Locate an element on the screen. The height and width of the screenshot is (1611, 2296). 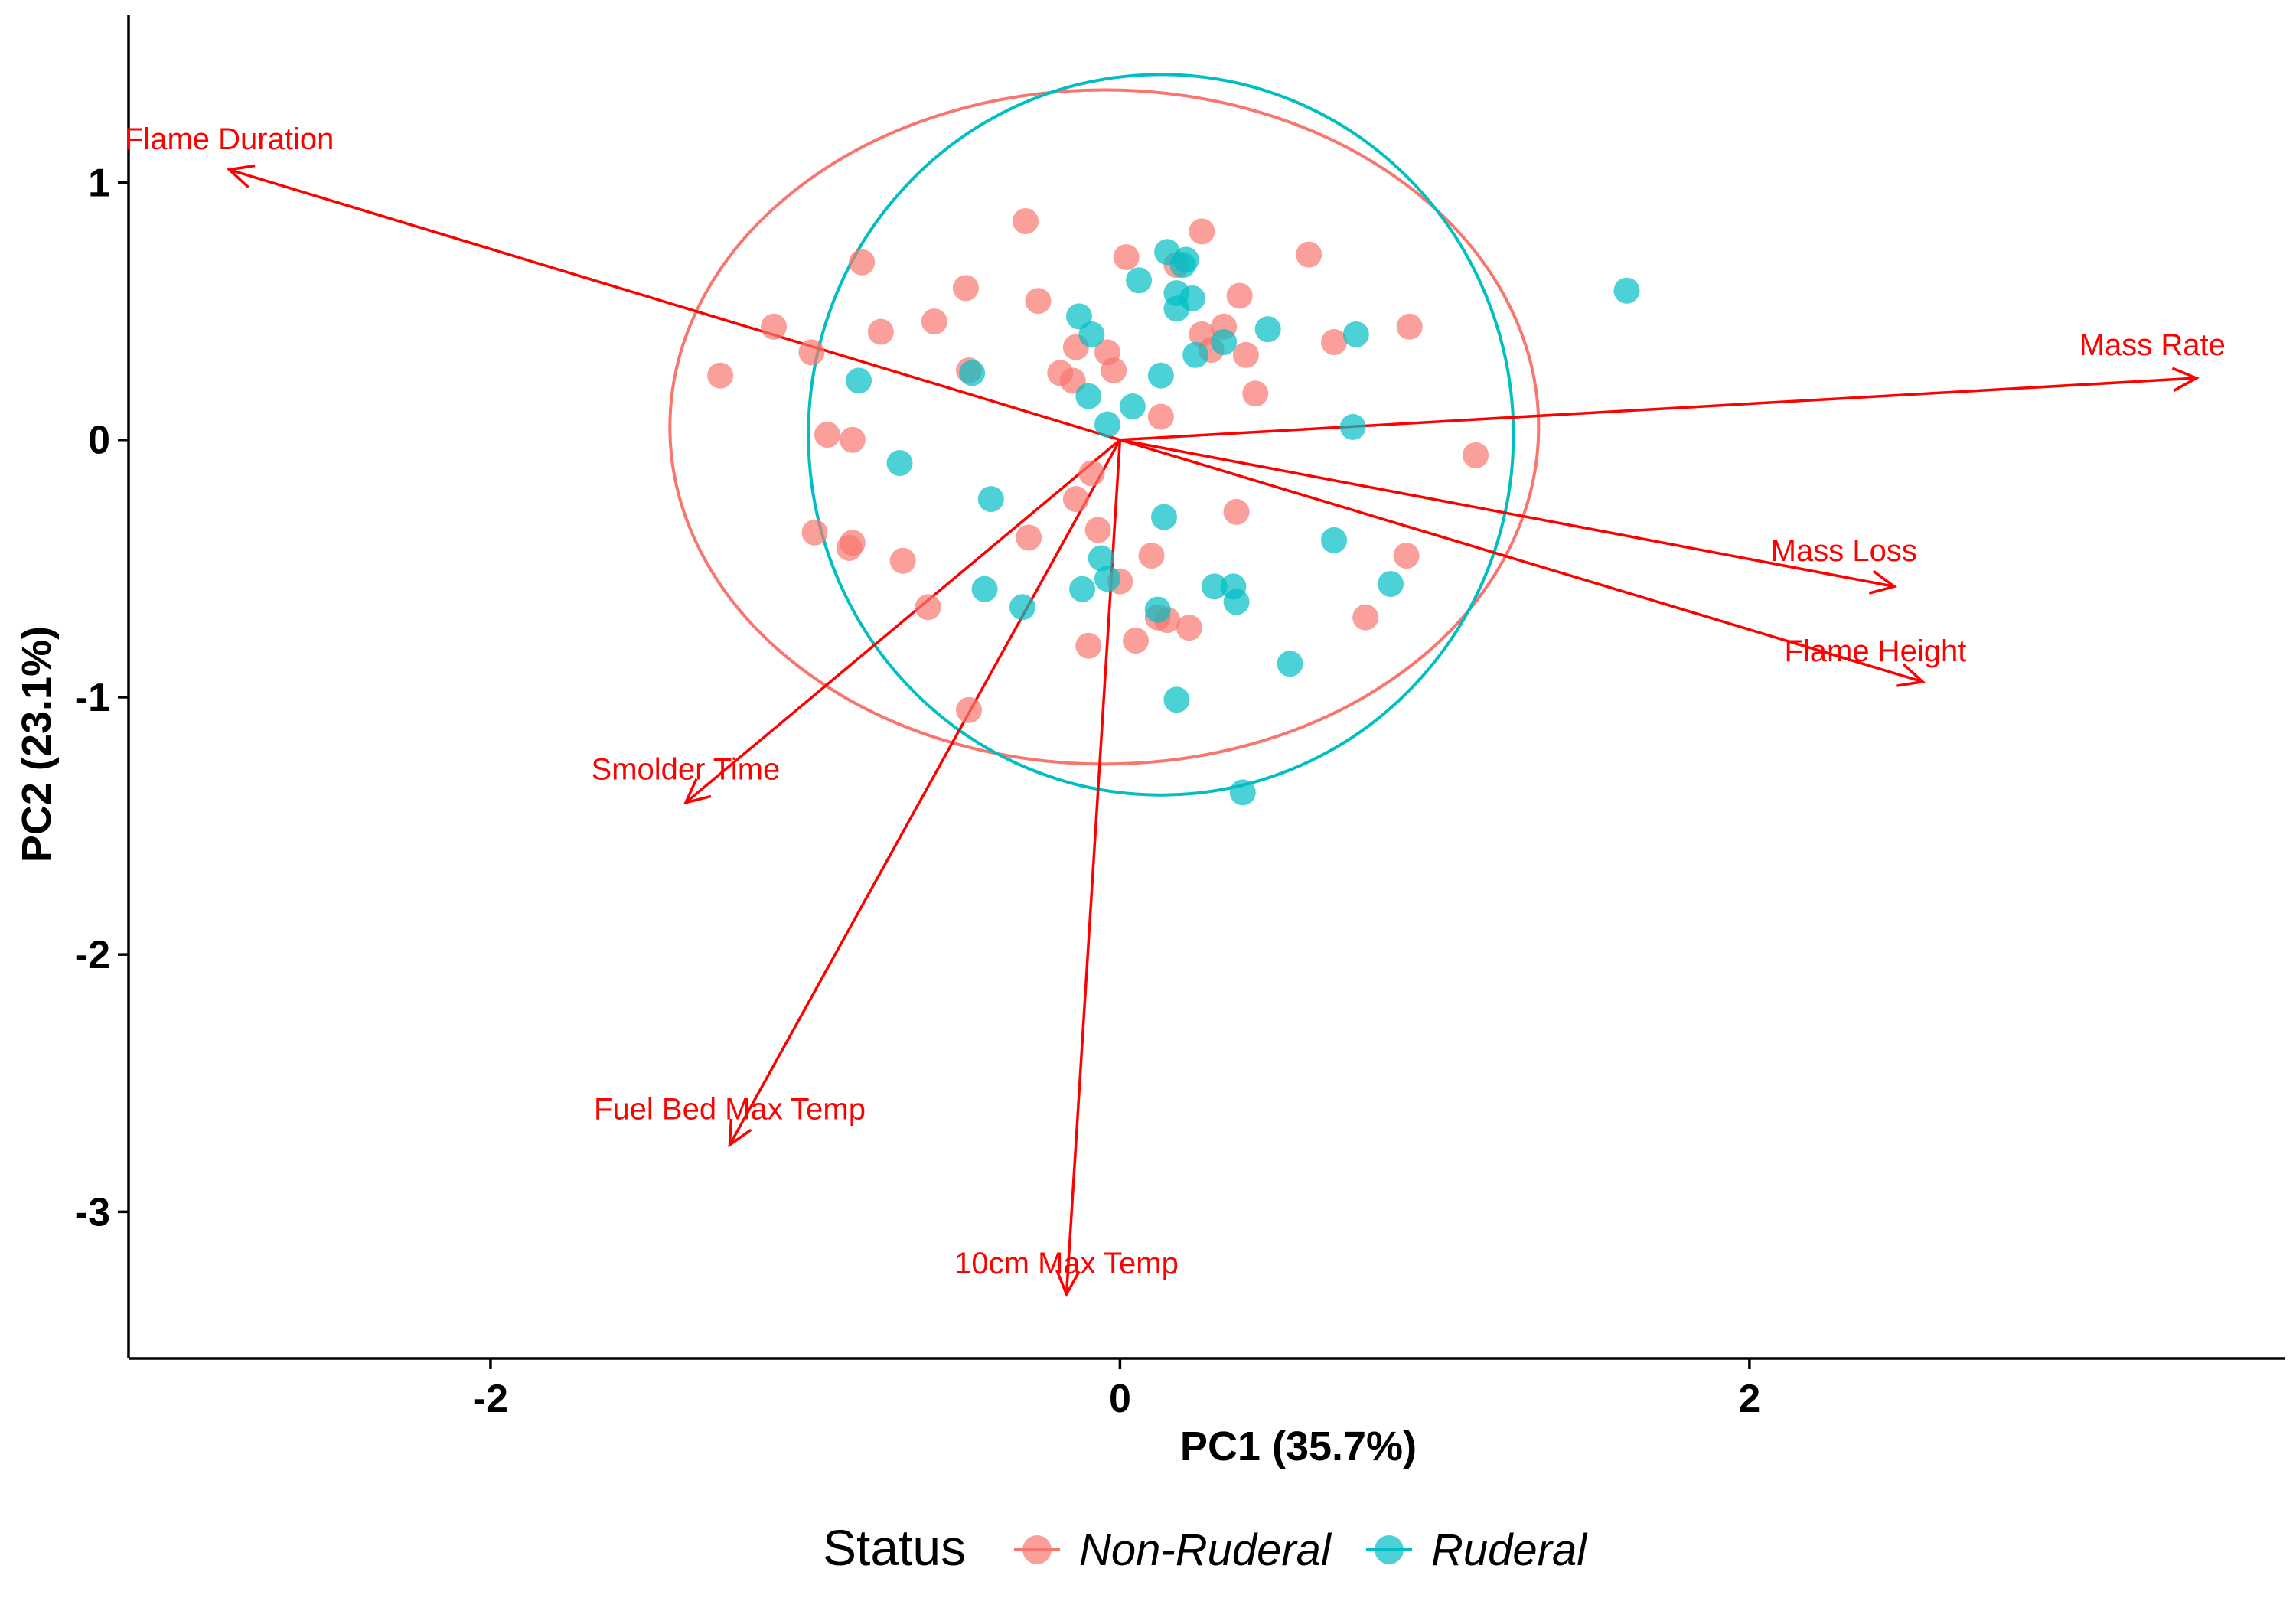
loading-label-10cm-max-temp: 10cm Max Temp is located at coordinates (1066, 1263).